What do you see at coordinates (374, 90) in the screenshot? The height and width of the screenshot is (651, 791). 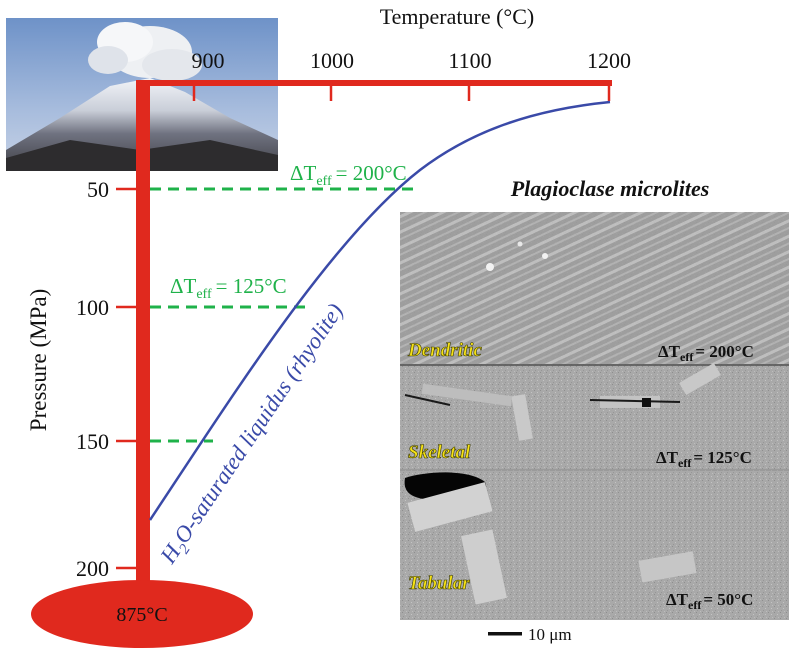 I see `temperature-axis` at bounding box center [374, 90].